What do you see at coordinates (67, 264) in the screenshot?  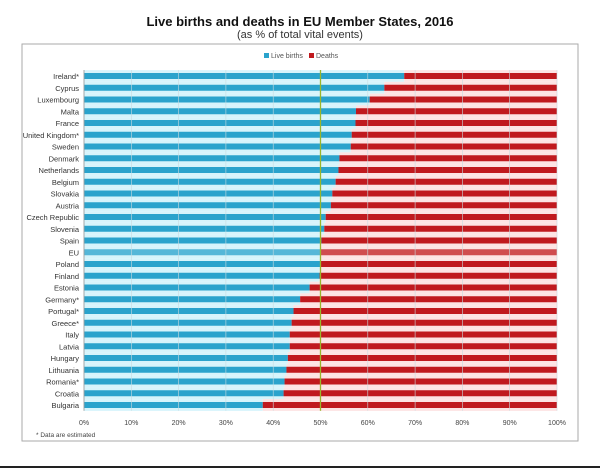 I see `category-label: Poland` at bounding box center [67, 264].